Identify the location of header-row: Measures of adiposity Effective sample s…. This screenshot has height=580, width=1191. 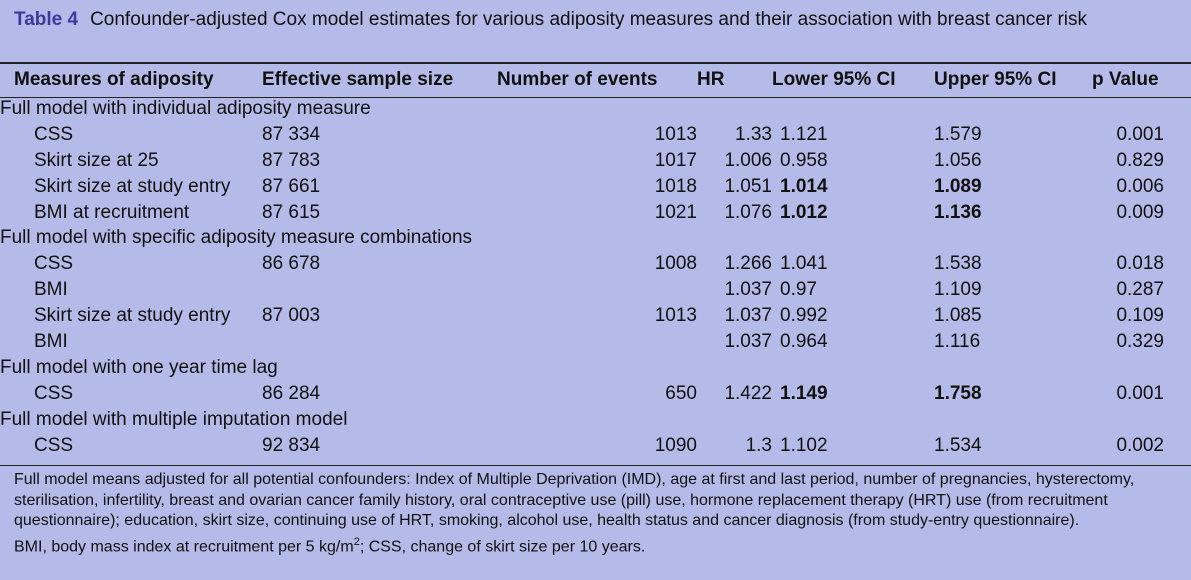
(595, 80).